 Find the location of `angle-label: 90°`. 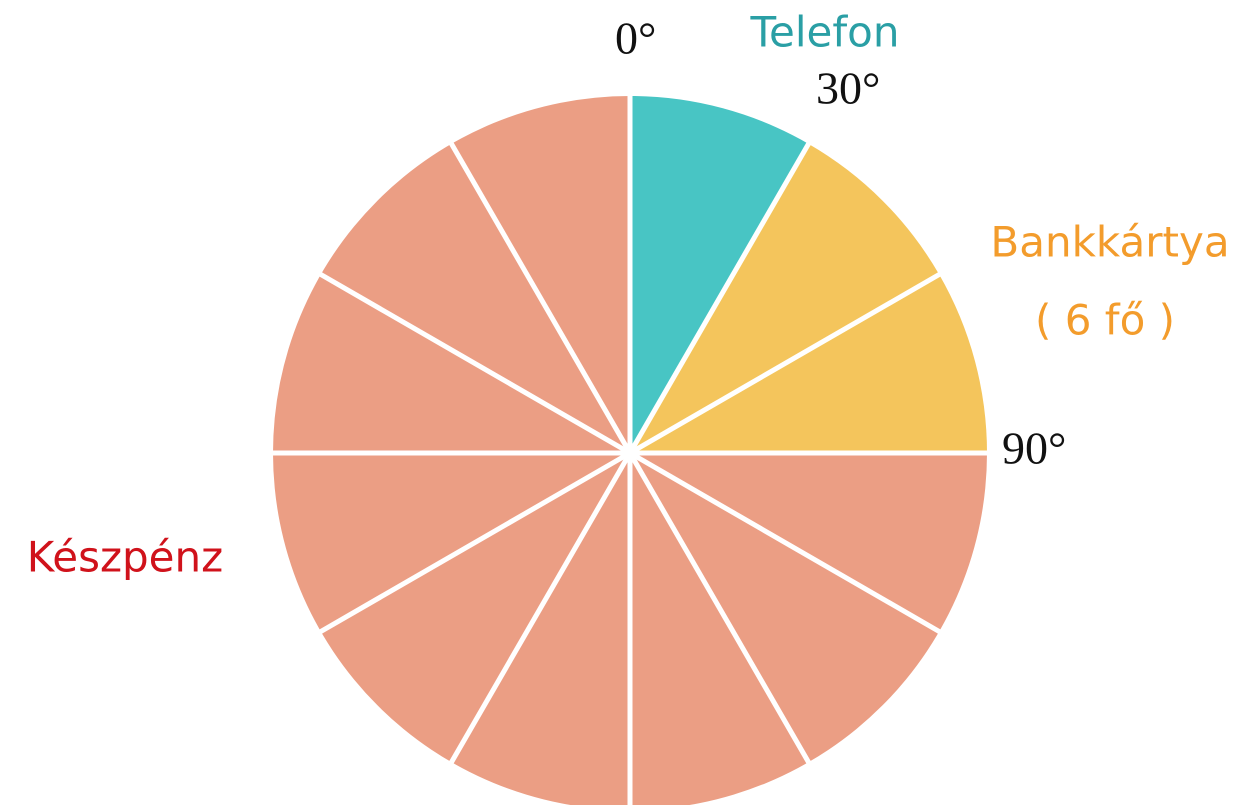

angle-label: 90° is located at coordinates (1034, 448).